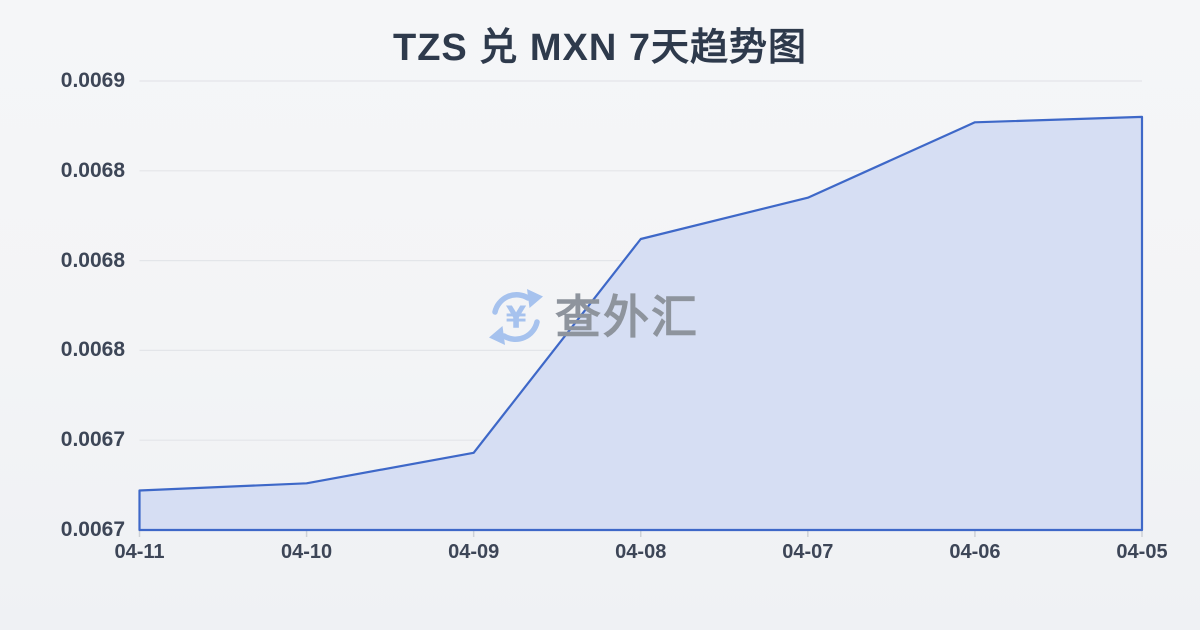  What do you see at coordinates (600, 48) in the screenshot?
I see `chart-title: TZS 兑 MXN 7天趋势图` at bounding box center [600, 48].